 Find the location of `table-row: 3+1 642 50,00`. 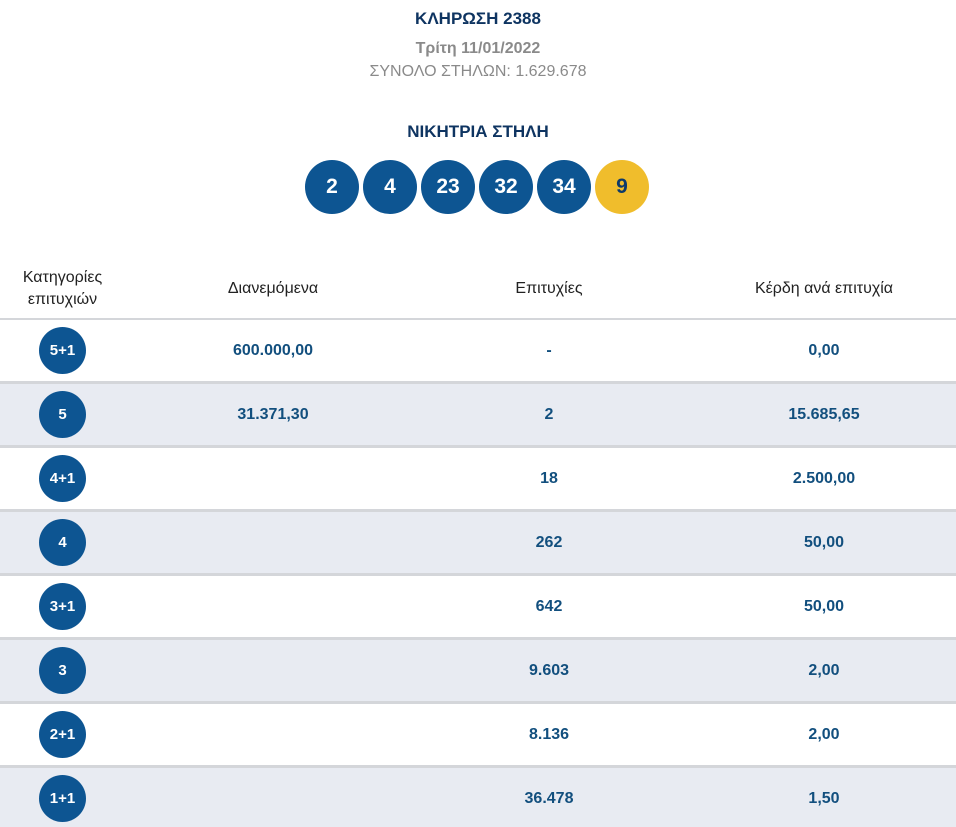

table-row: 3+1 642 50,00 is located at coordinates (478, 608).